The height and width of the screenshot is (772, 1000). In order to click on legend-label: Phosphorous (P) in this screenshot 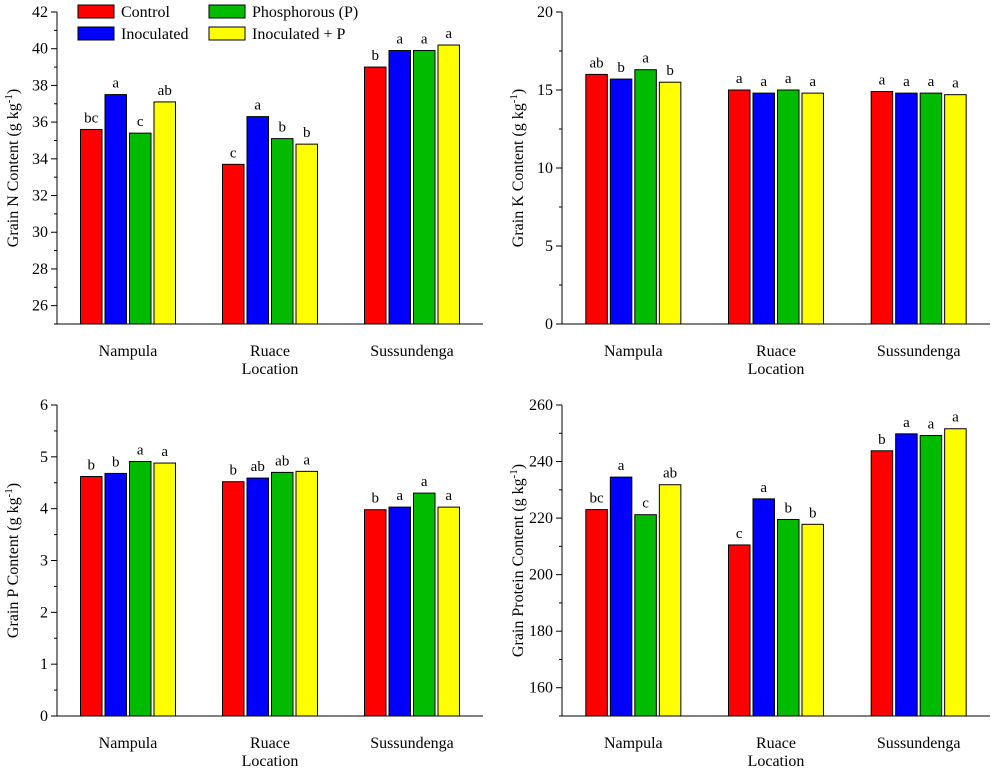, I will do `click(305, 12)`.